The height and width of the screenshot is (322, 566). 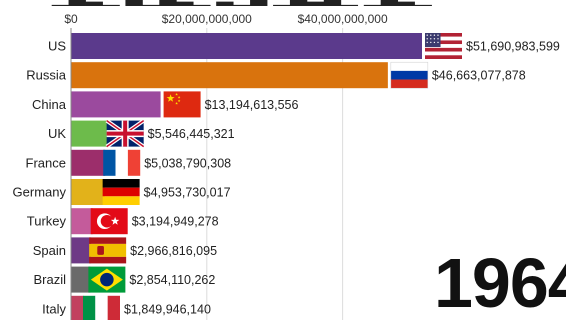 What do you see at coordinates (283, 3) in the screenshot?
I see `cropped-title-remnant: ▂▅▃▂ ▅▂▆▃▂ ▃▂▅ ▂▆▃▅▂ ▂▅▃▂` at bounding box center [283, 3].